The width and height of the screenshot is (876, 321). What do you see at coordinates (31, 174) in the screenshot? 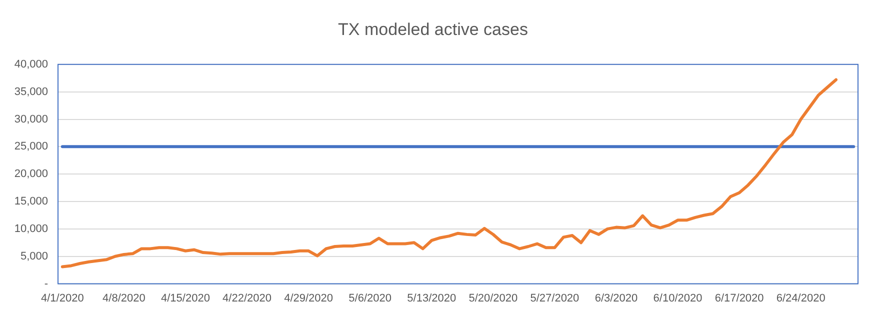
I see `y-tick-label: 20,000` at bounding box center [31, 174].